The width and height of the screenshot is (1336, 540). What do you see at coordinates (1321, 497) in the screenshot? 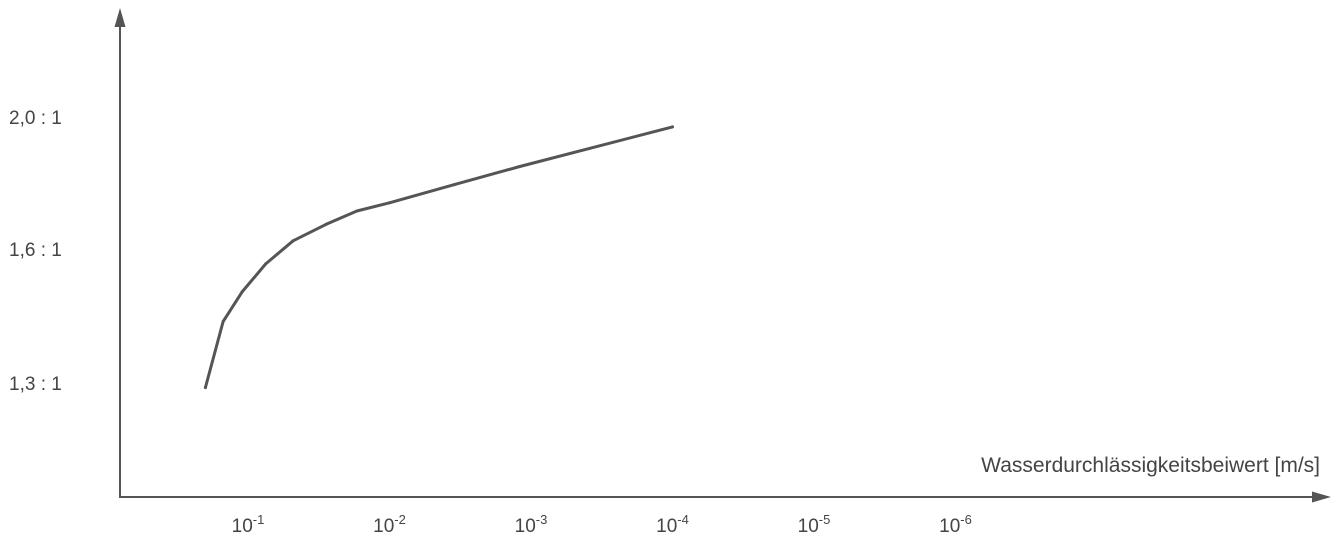
I see `x-axis-arrow` at bounding box center [1321, 497].